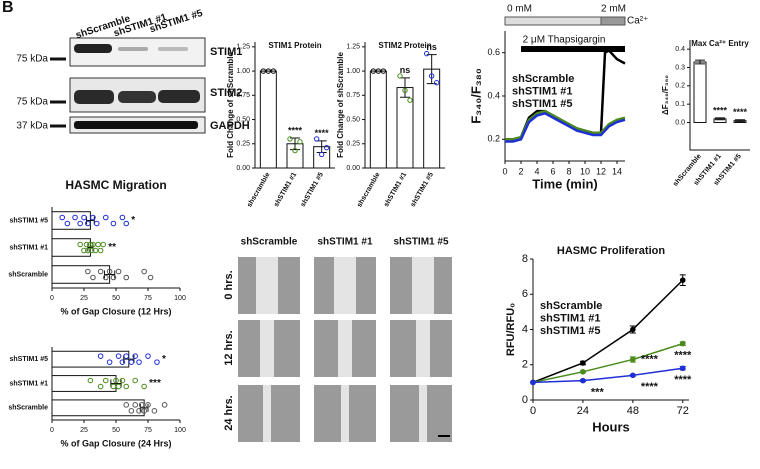 Image resolution: width=760 pixels, height=469 pixels. What do you see at coordinates (525, 400) in the screenshot?
I see `y-tick-label: 0` at bounding box center [525, 400].